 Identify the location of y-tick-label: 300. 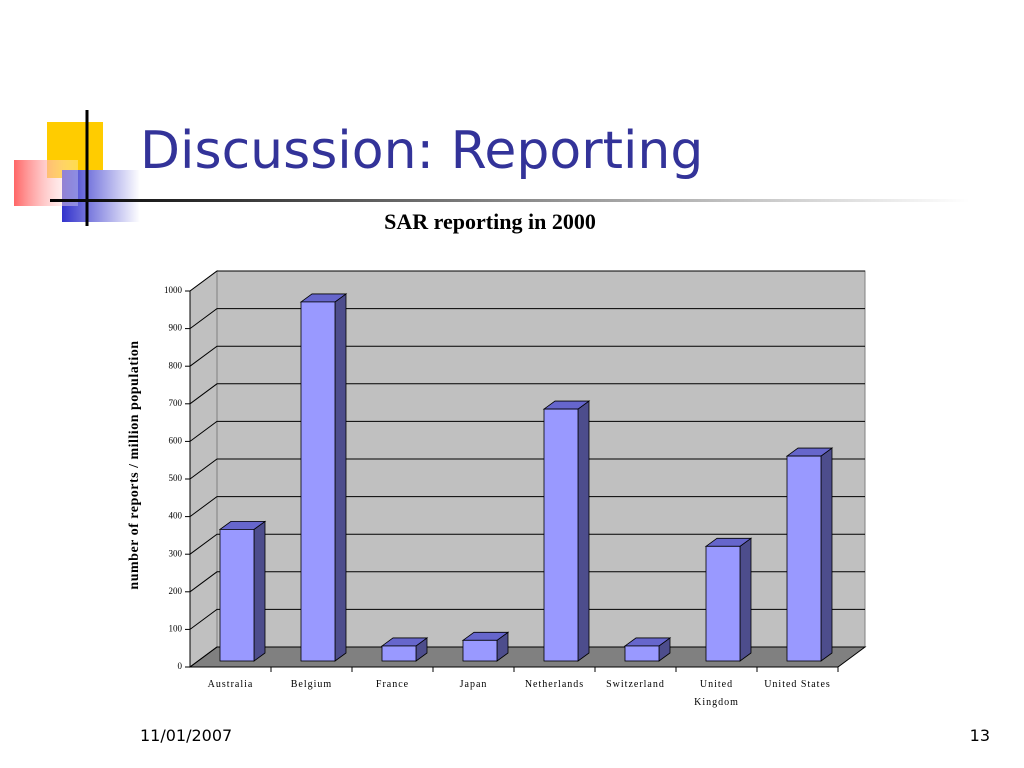
(176, 553).